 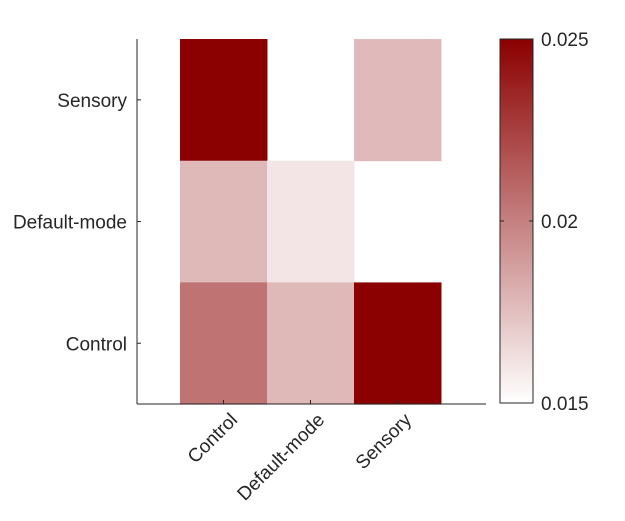 What do you see at coordinates (311, 343) in the screenshot?
I see `heatmap-cell-control-default-mode` at bounding box center [311, 343].